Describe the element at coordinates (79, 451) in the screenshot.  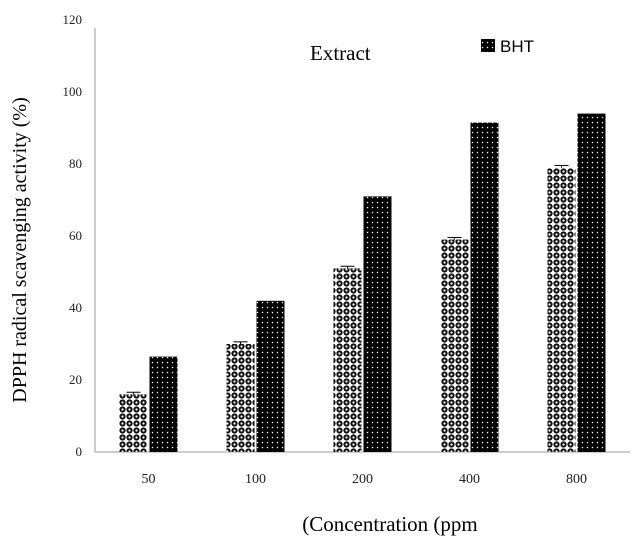
I see `y-tick-label: 0` at that location.